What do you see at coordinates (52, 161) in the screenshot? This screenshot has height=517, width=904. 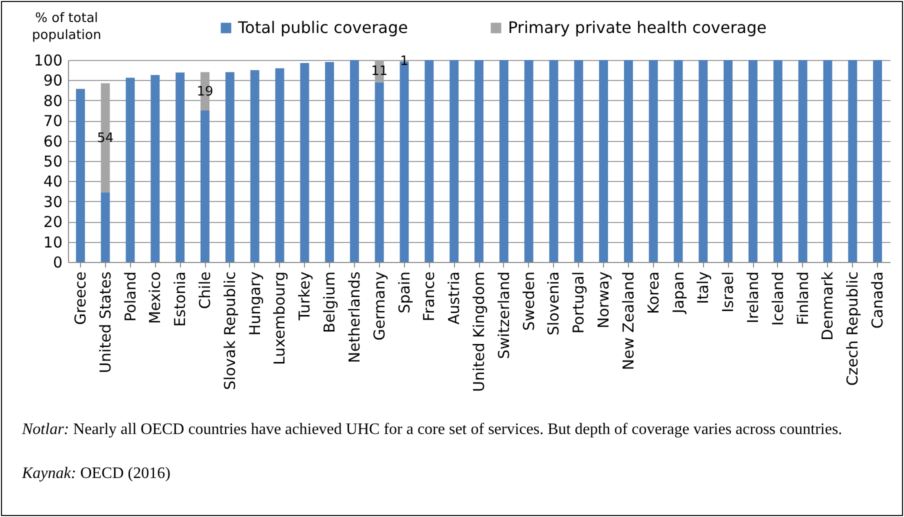 I see `y-tick-label: 50` at bounding box center [52, 161].